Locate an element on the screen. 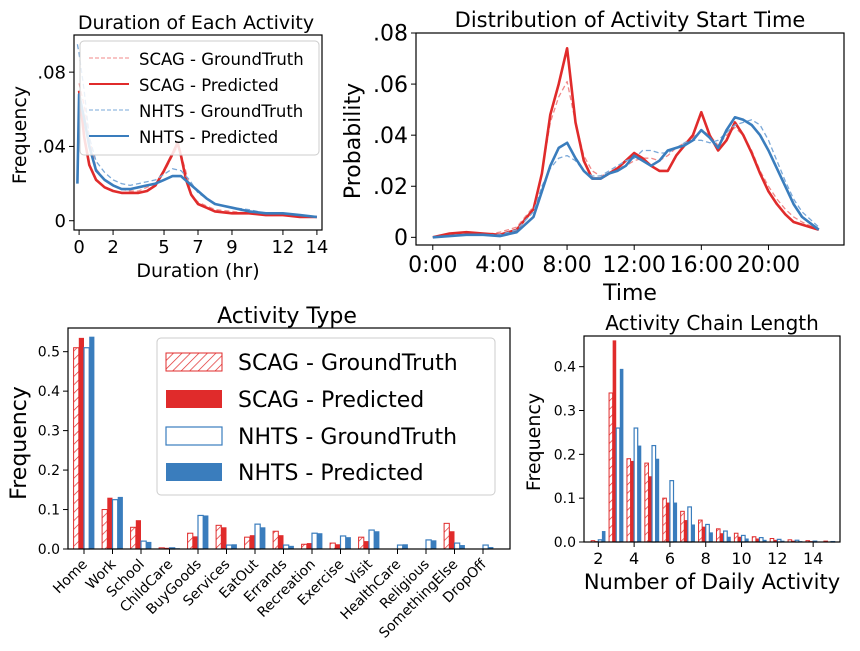  x-tick-label: 0:00 is located at coordinates (432, 265).